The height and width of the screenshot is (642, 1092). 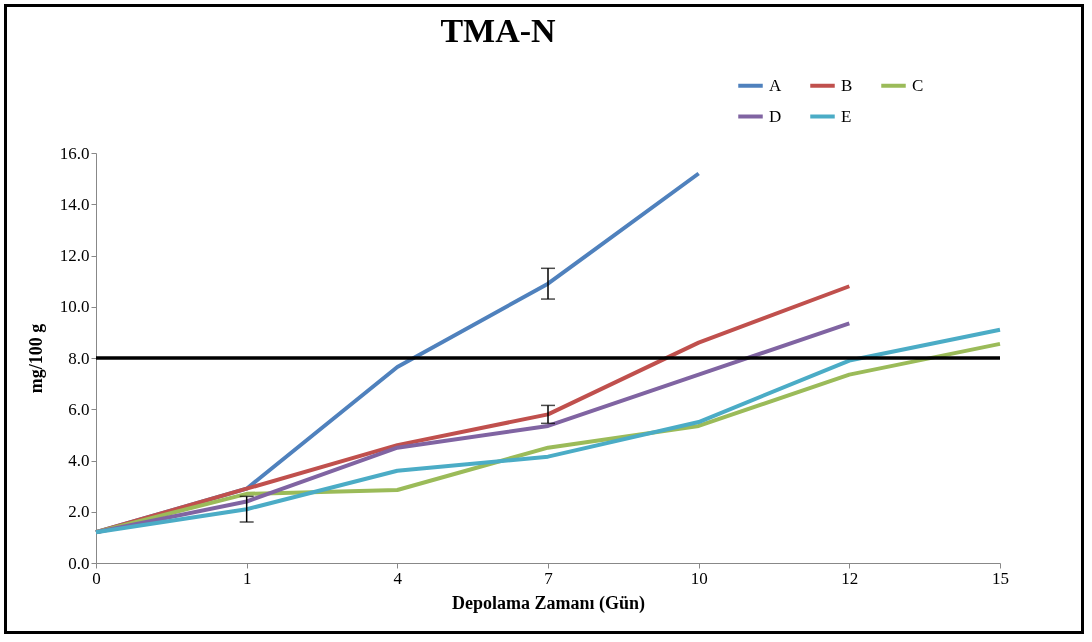 I want to click on legend-label: A, so click(x=775, y=85).